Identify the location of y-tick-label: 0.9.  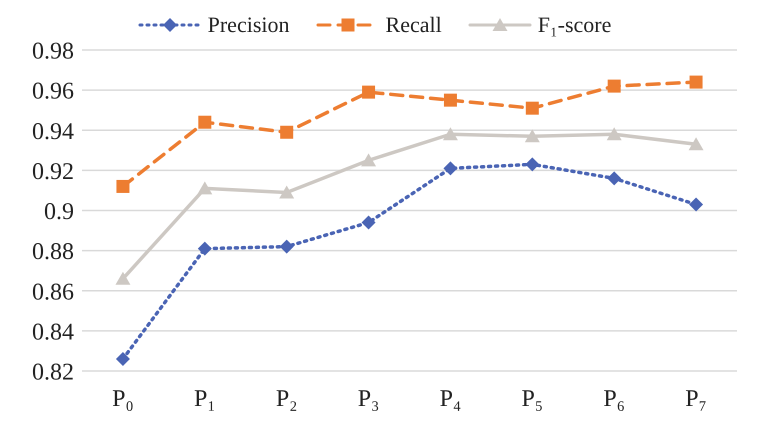
(59, 212).